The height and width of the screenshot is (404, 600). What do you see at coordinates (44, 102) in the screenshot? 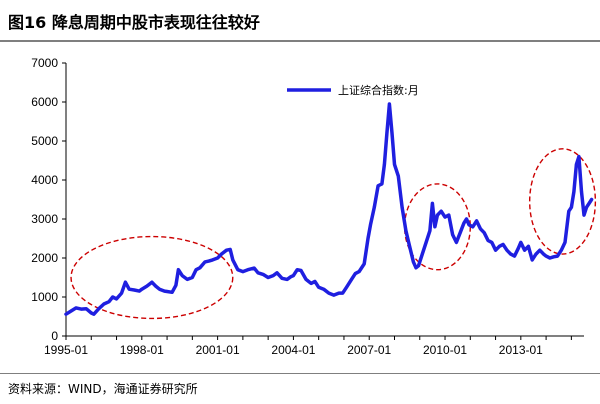
I see `y-tick-label: 6000` at bounding box center [44, 102].